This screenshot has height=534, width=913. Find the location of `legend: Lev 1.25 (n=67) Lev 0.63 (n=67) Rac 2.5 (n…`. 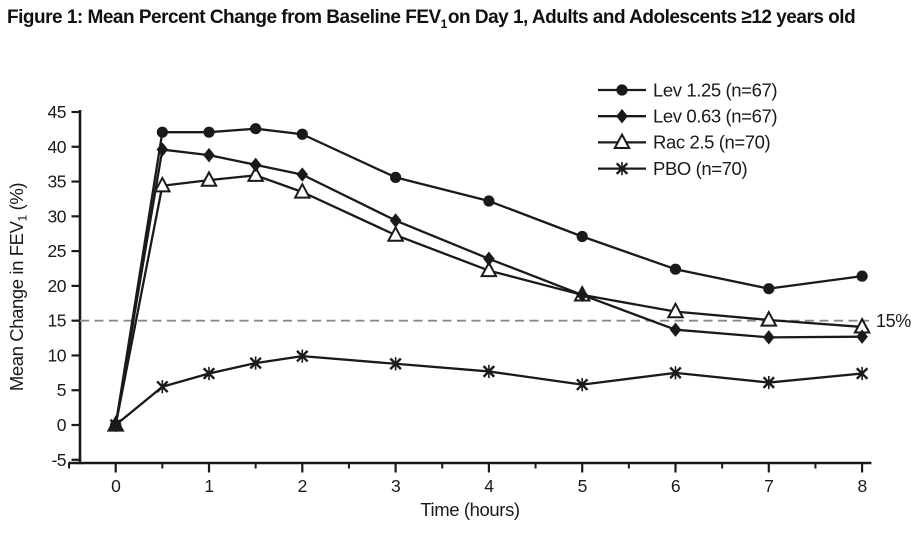

legend: Lev 1.25 (n=67) Lev 0.63 (n=67) Rac 2.5 (n… is located at coordinates (688, 129).